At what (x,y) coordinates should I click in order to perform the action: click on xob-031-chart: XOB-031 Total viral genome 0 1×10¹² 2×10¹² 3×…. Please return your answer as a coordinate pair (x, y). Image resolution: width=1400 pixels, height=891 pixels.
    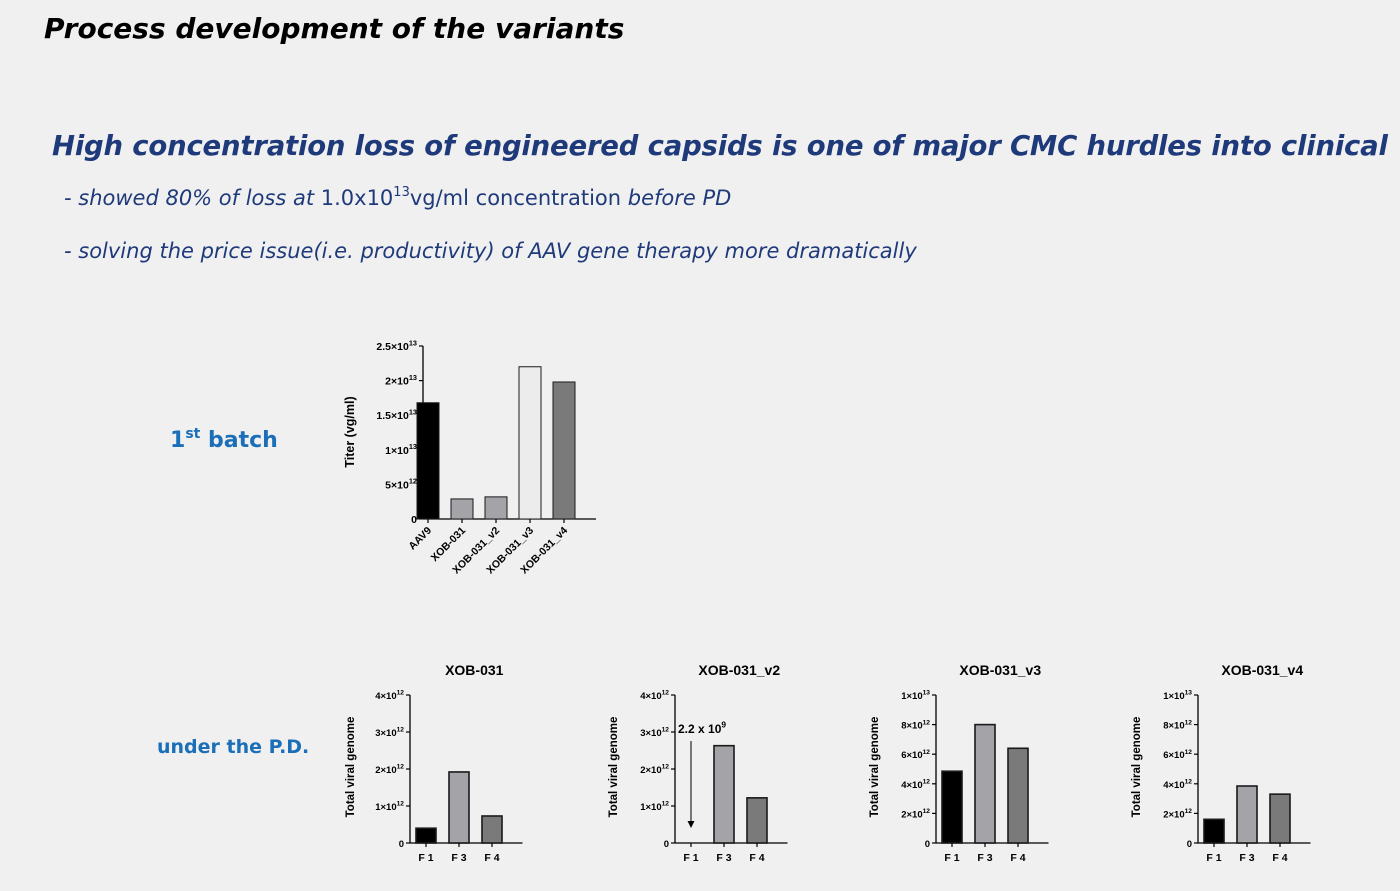
    Looking at the image, I should click on (434, 763).